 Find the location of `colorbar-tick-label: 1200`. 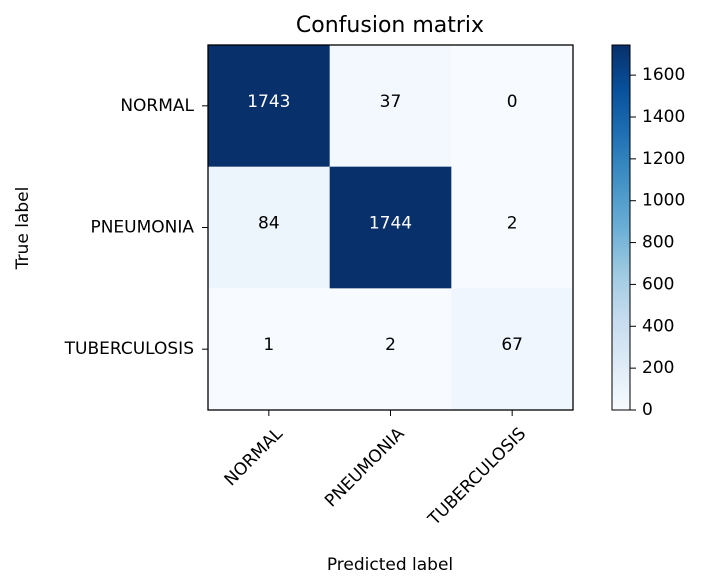

colorbar-tick-label: 1200 is located at coordinates (663, 159).